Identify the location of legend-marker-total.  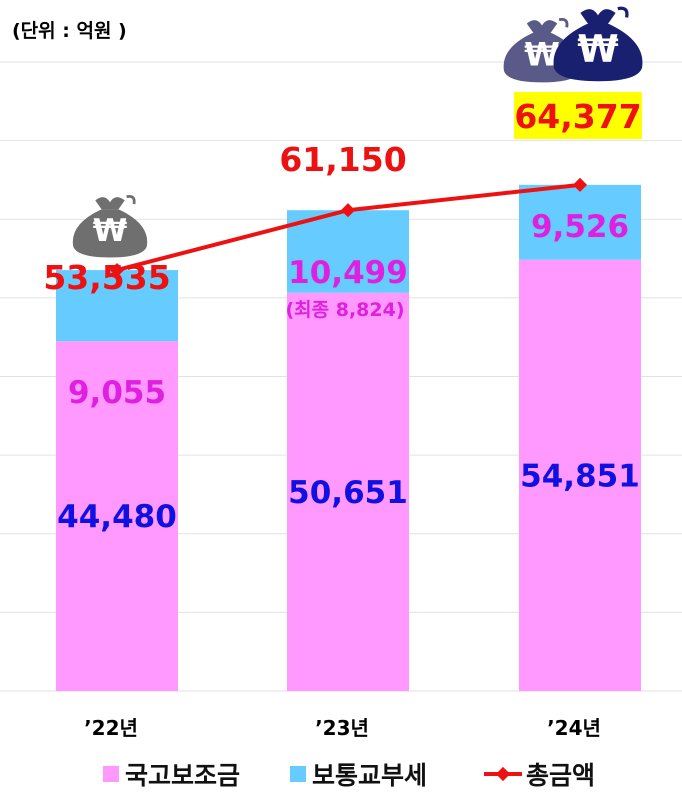
(503, 774).